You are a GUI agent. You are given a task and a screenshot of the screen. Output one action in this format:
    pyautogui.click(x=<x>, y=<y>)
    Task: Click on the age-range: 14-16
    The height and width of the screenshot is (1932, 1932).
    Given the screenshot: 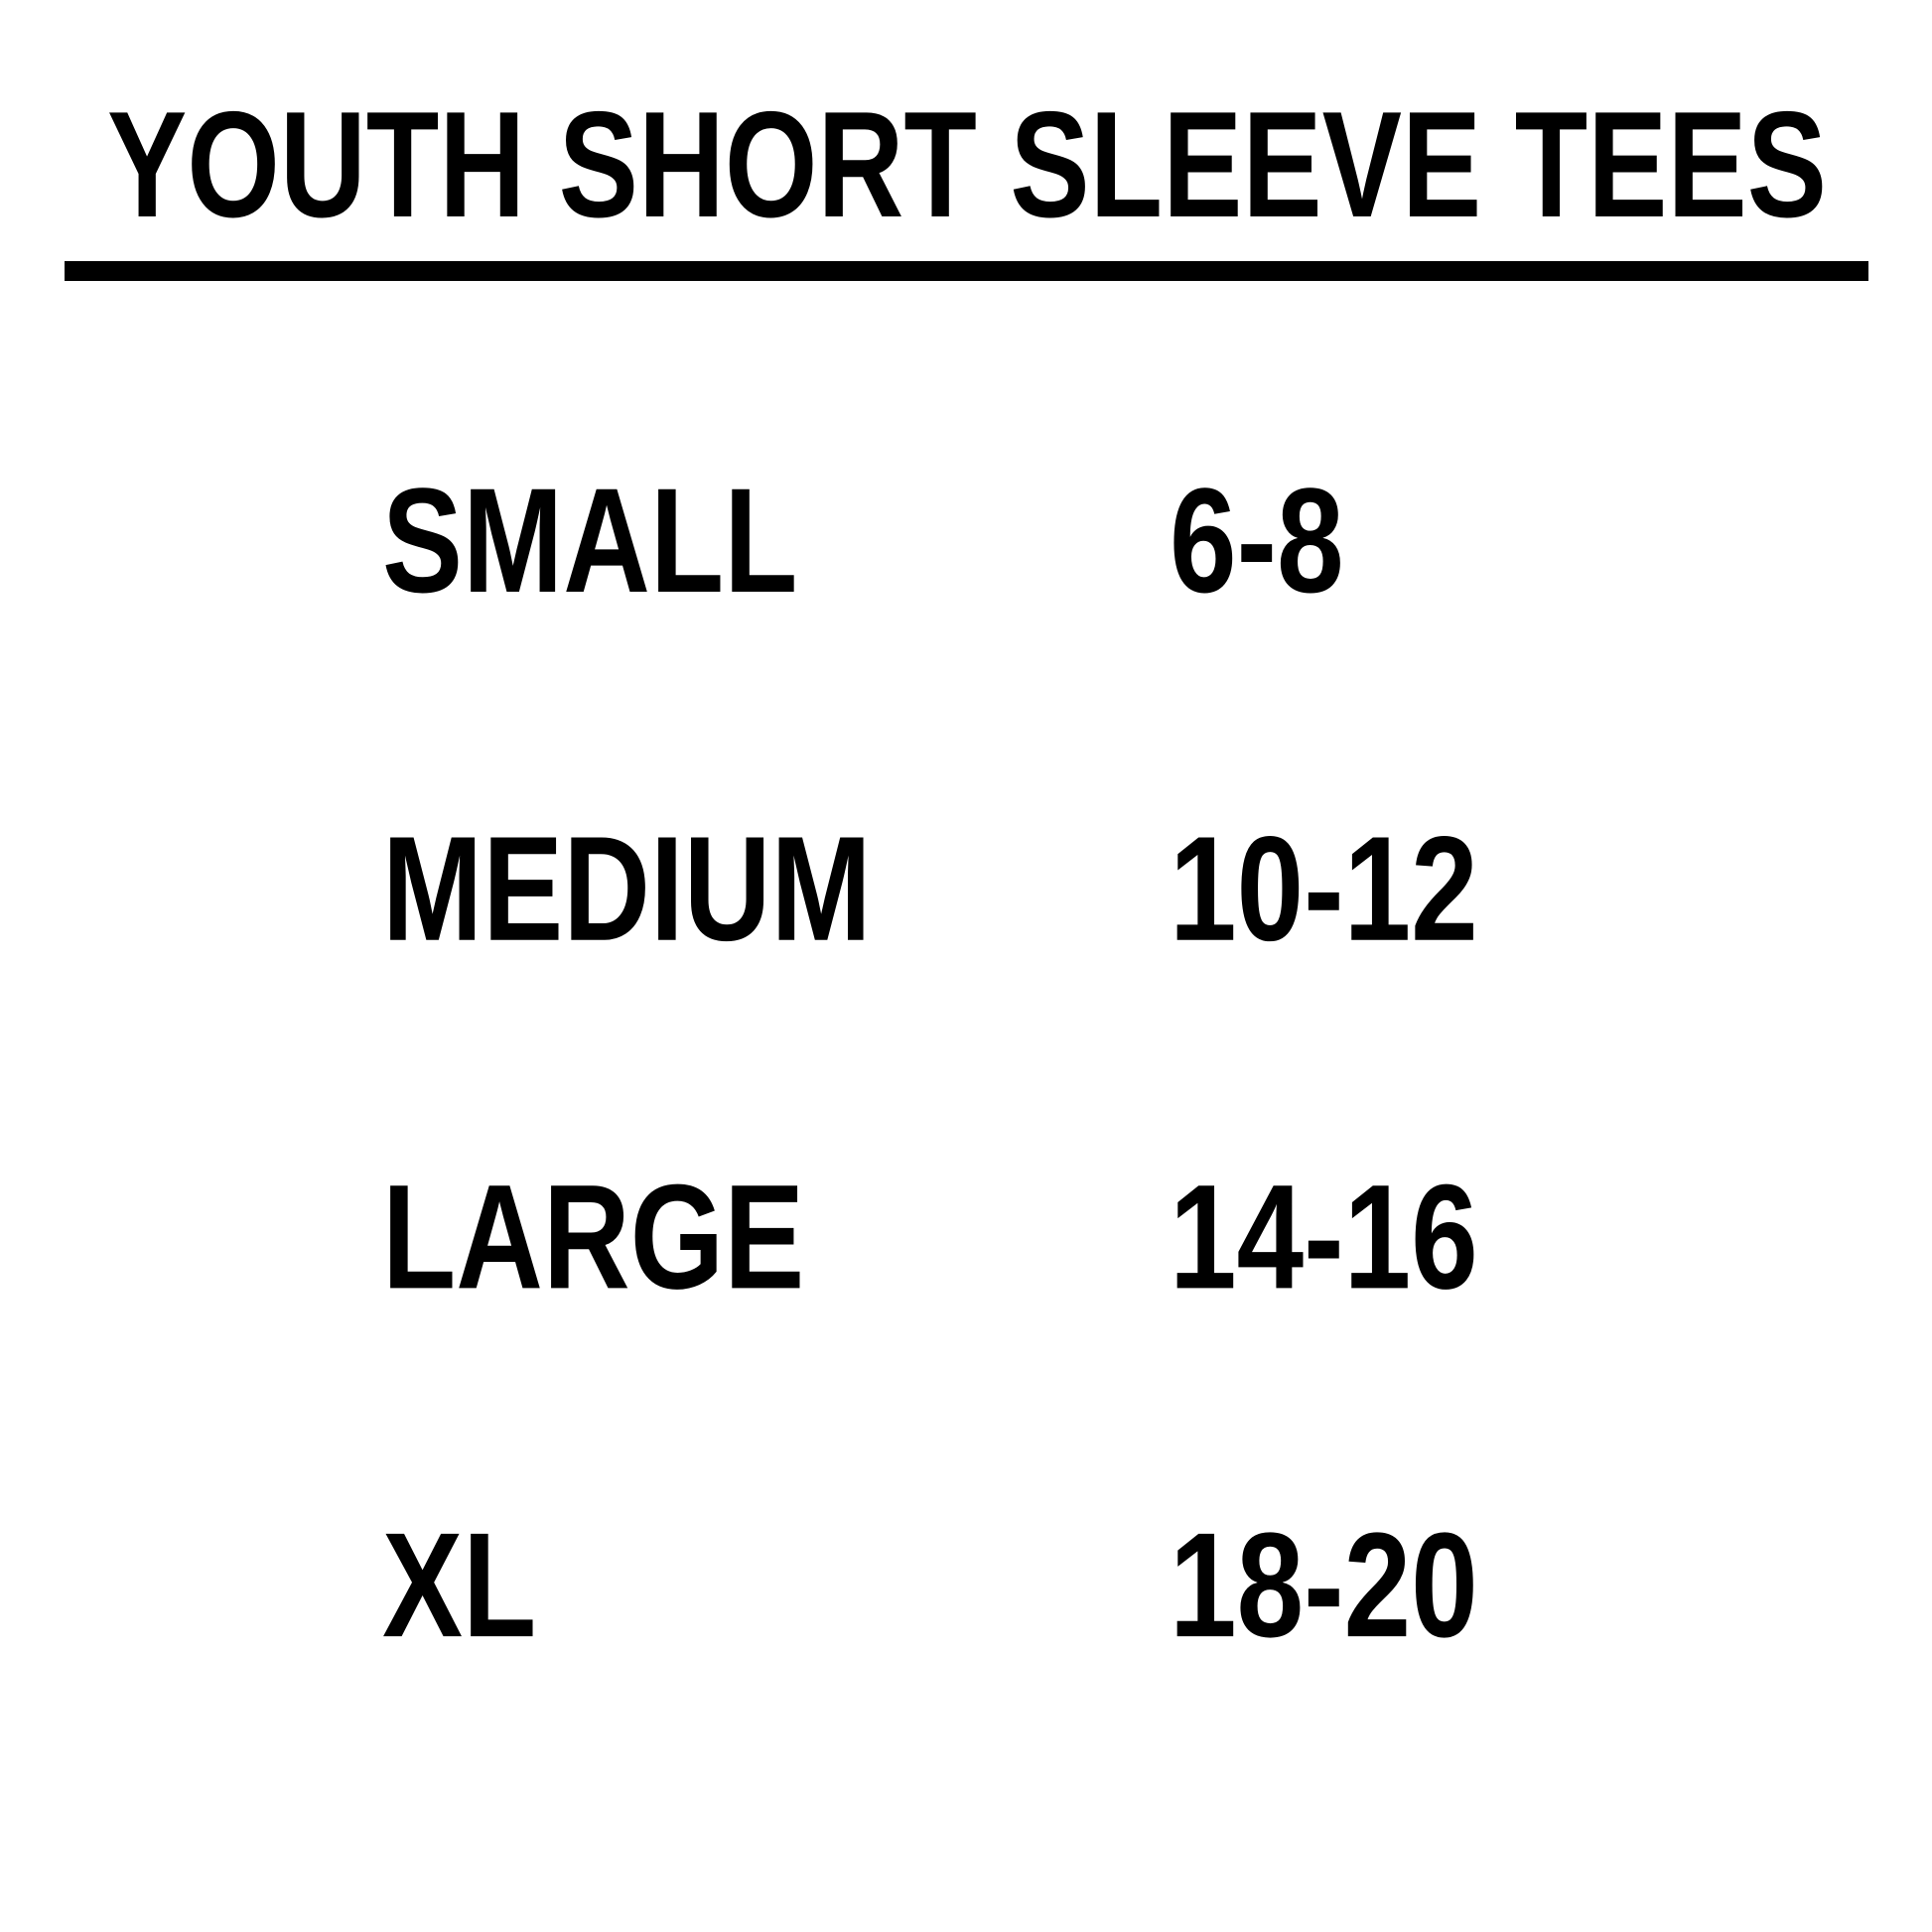 What is the action you would take?
    pyautogui.click(x=1324, y=1236)
    